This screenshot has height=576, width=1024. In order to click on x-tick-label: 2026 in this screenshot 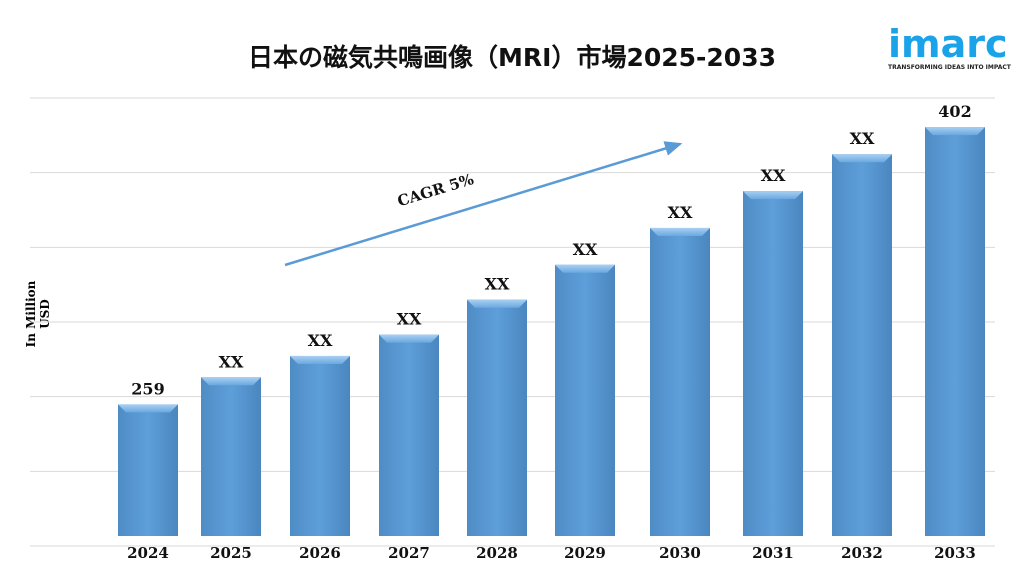, I will do `click(320, 553)`.